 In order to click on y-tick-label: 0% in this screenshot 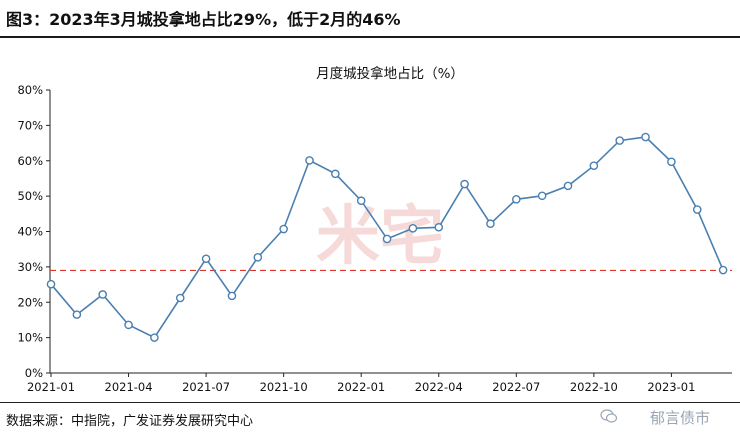, I will do `click(34, 373)`.